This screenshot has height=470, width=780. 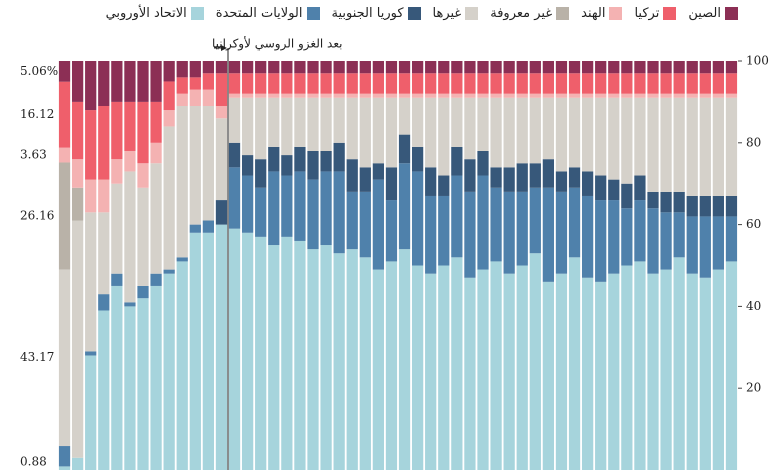 I want to click on segment-label: 16.12, so click(x=37, y=114).